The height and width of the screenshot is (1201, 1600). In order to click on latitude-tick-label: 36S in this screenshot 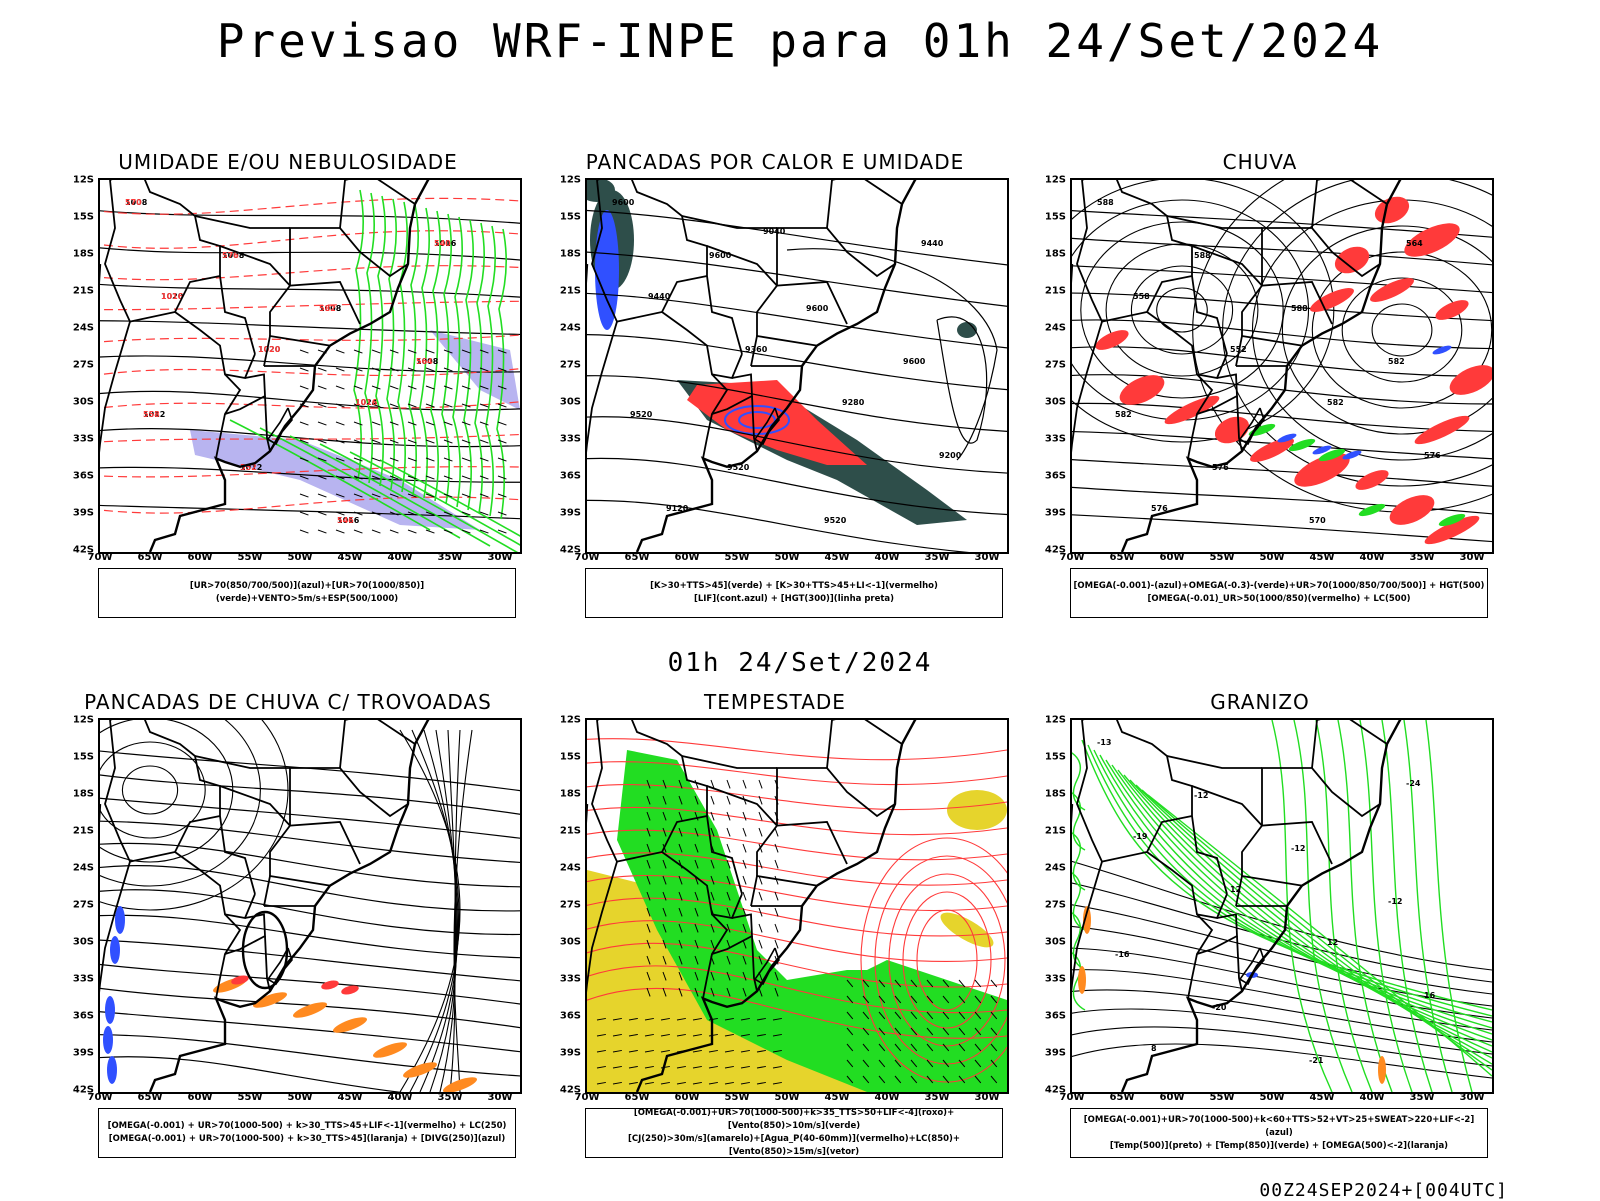, I will do `click(1055, 1016)`.